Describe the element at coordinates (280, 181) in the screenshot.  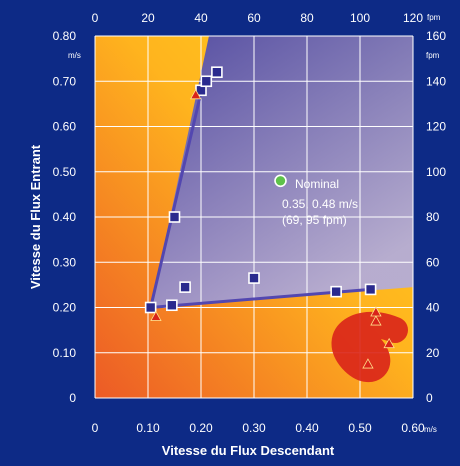
I see `nominal-point` at that location.